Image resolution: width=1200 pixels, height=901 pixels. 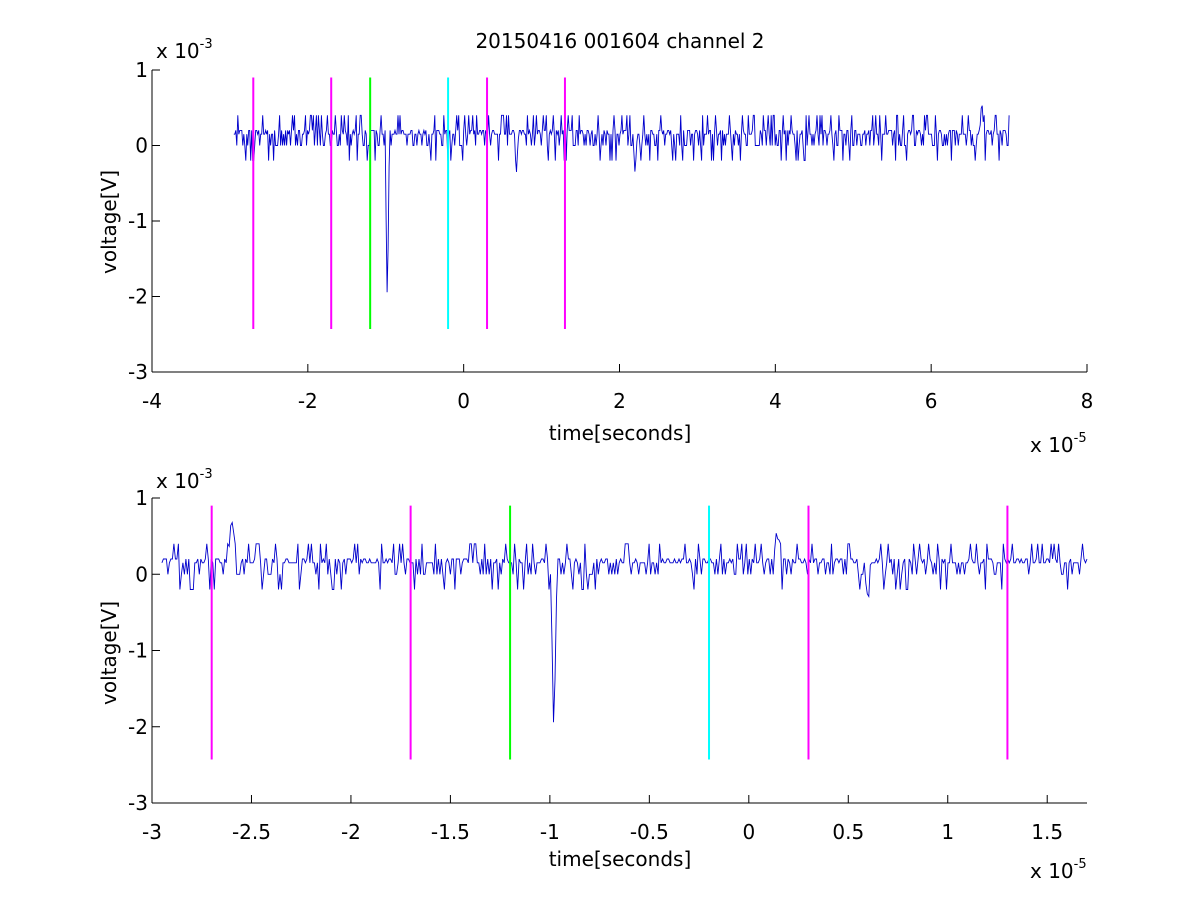 I want to click on x-tick-label: -2.5, so click(x=251, y=832).